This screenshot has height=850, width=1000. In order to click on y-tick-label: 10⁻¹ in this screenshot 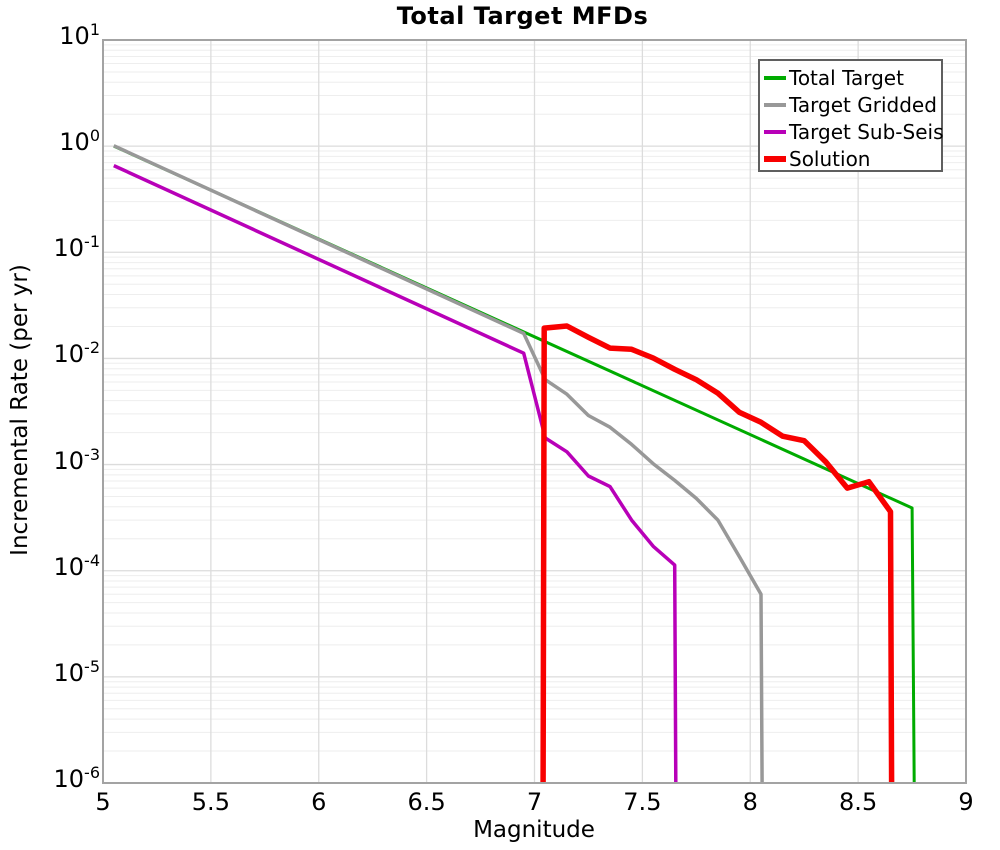, I will do `click(77, 247)`.